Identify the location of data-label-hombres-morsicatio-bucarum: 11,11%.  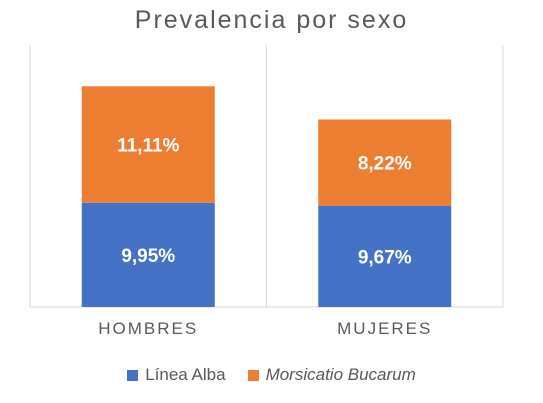
(148, 146).